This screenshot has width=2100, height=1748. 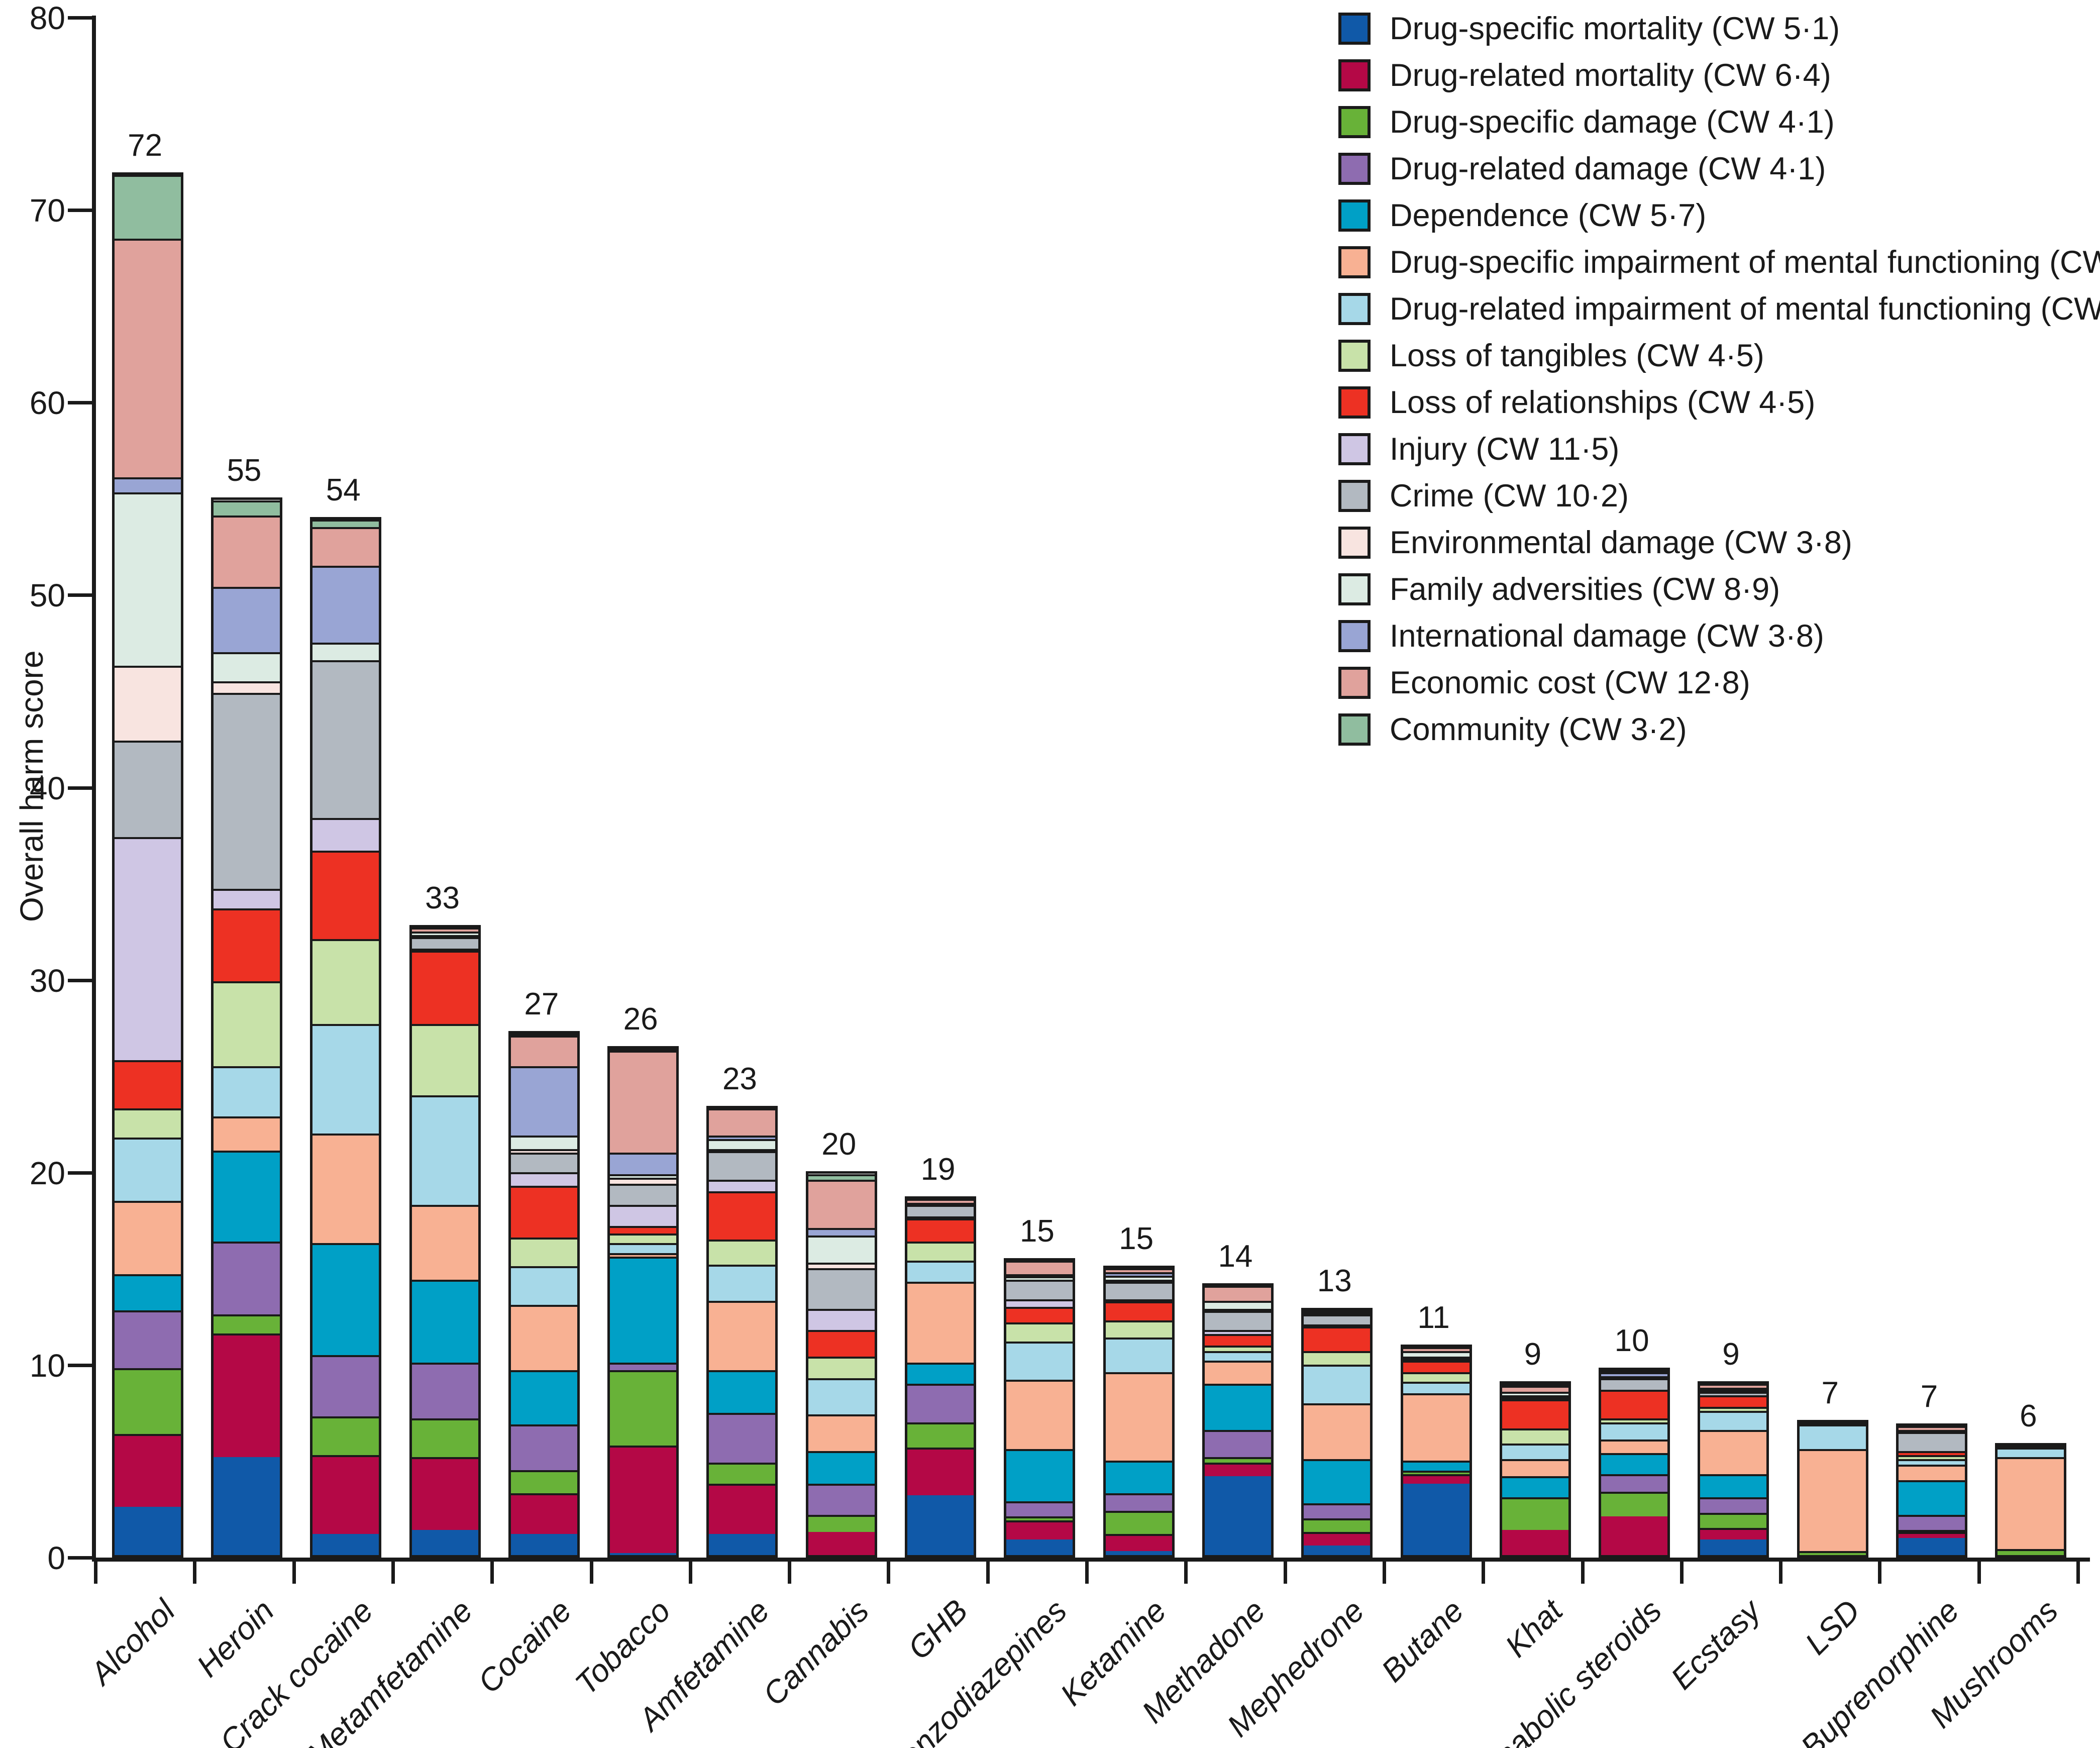 I want to click on bar-total-label: 20, so click(x=839, y=1144).